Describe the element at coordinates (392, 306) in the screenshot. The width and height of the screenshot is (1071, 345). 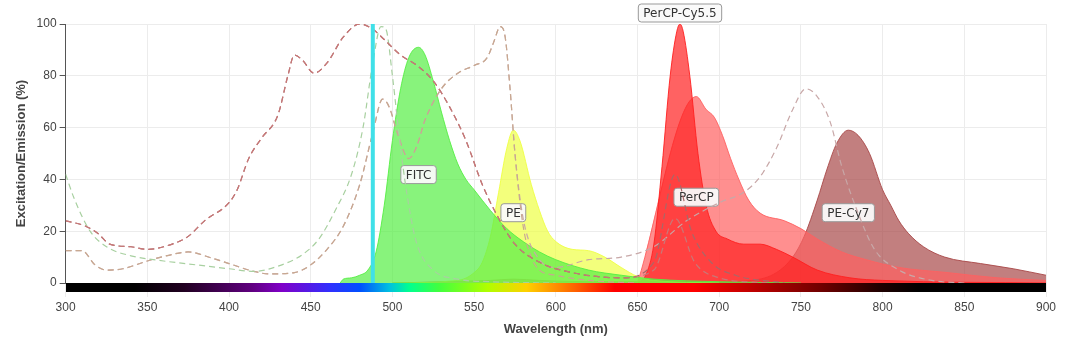
I see `x-tick-label: 500` at that location.